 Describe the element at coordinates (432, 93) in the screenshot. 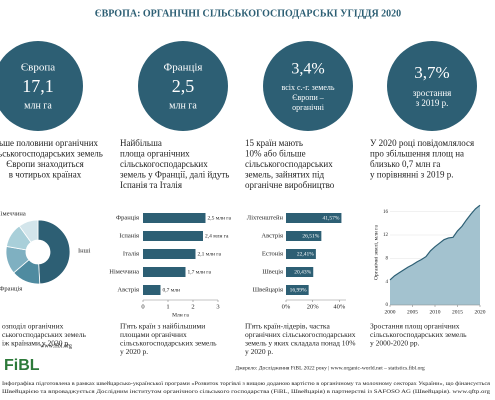

I see `stat-text: зростання` at that location.